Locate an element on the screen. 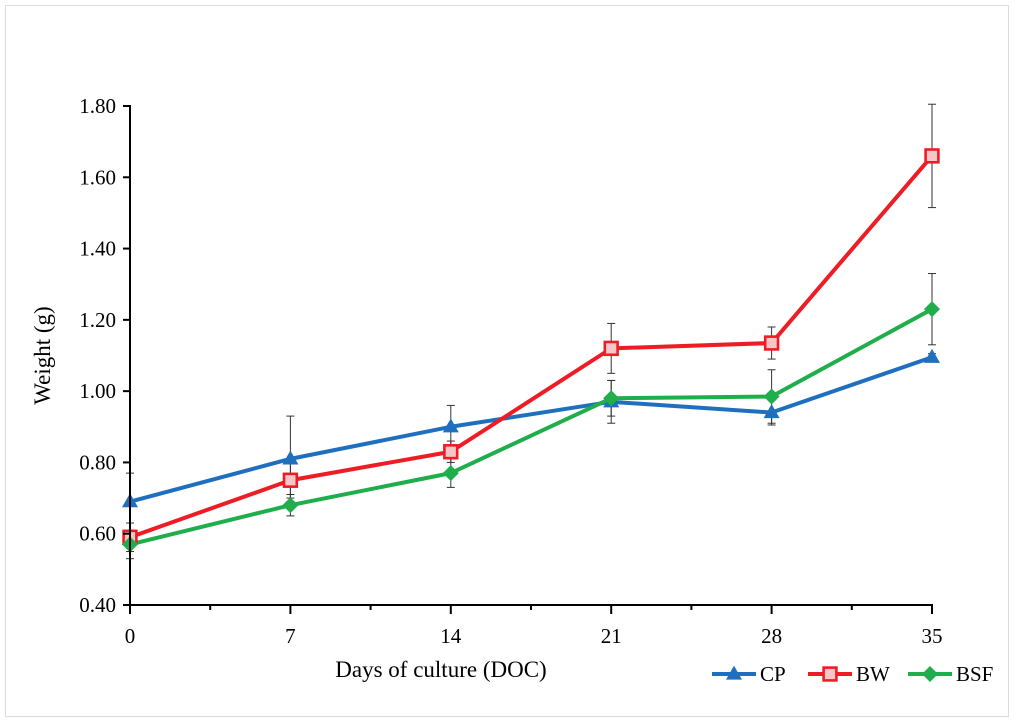  legend-marker-bsf is located at coordinates (930, 674).